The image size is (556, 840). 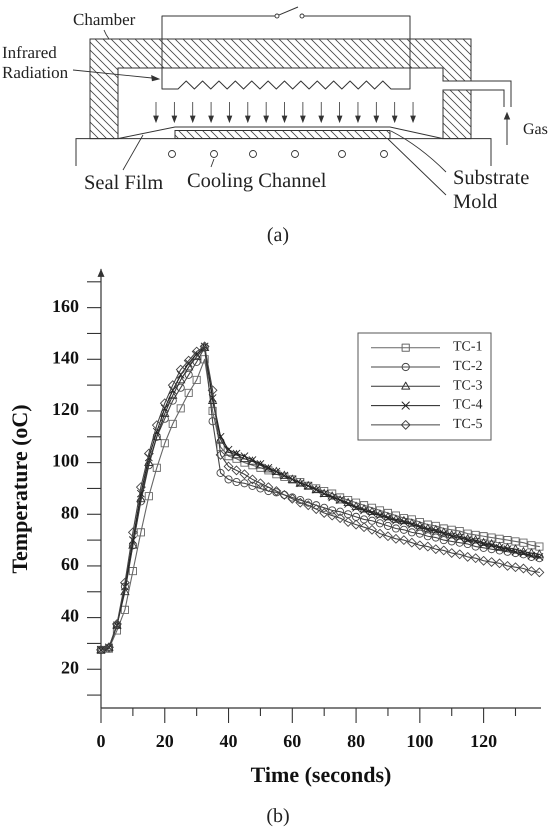 What do you see at coordinates (278, 235) in the screenshot?
I see `text: (a)` at bounding box center [278, 235].